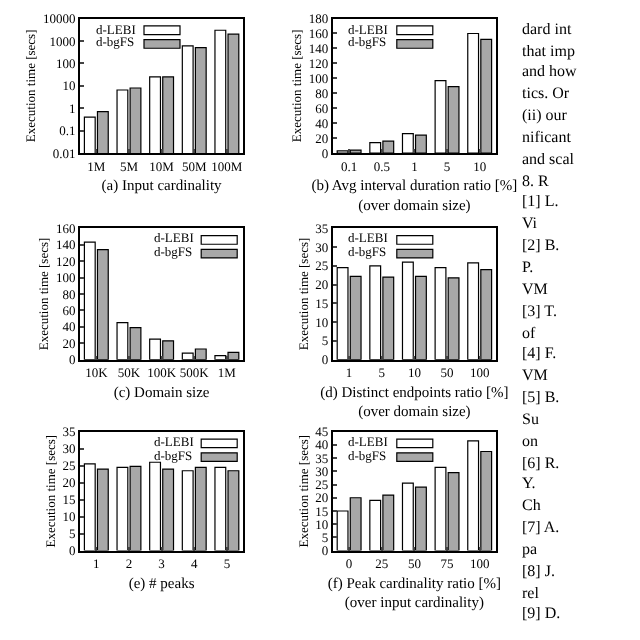 The image size is (640, 640). Describe the element at coordinates (546, 93) in the screenshot. I see `text: tics. Or` at that location.